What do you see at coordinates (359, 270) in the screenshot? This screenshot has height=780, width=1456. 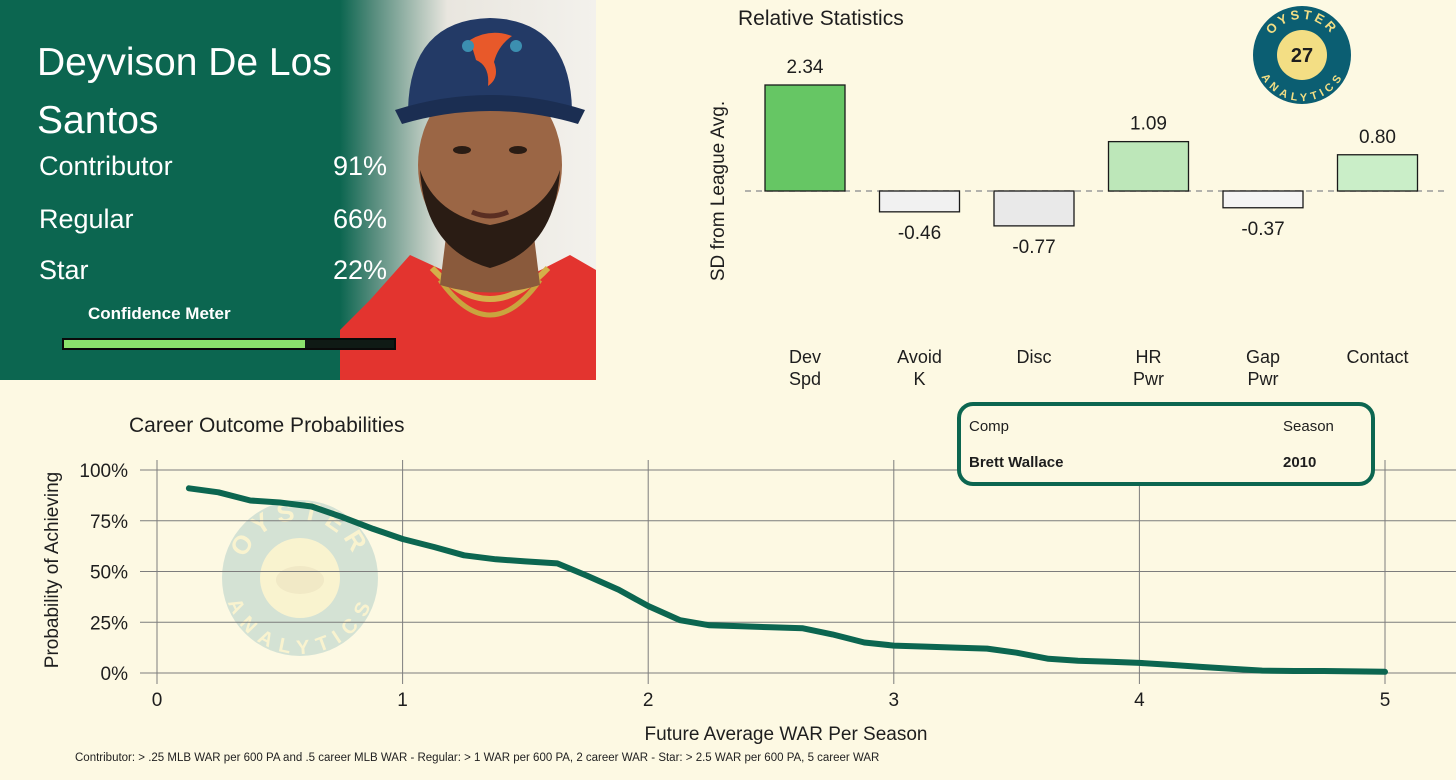 I see `probability-value: 22%` at bounding box center [359, 270].